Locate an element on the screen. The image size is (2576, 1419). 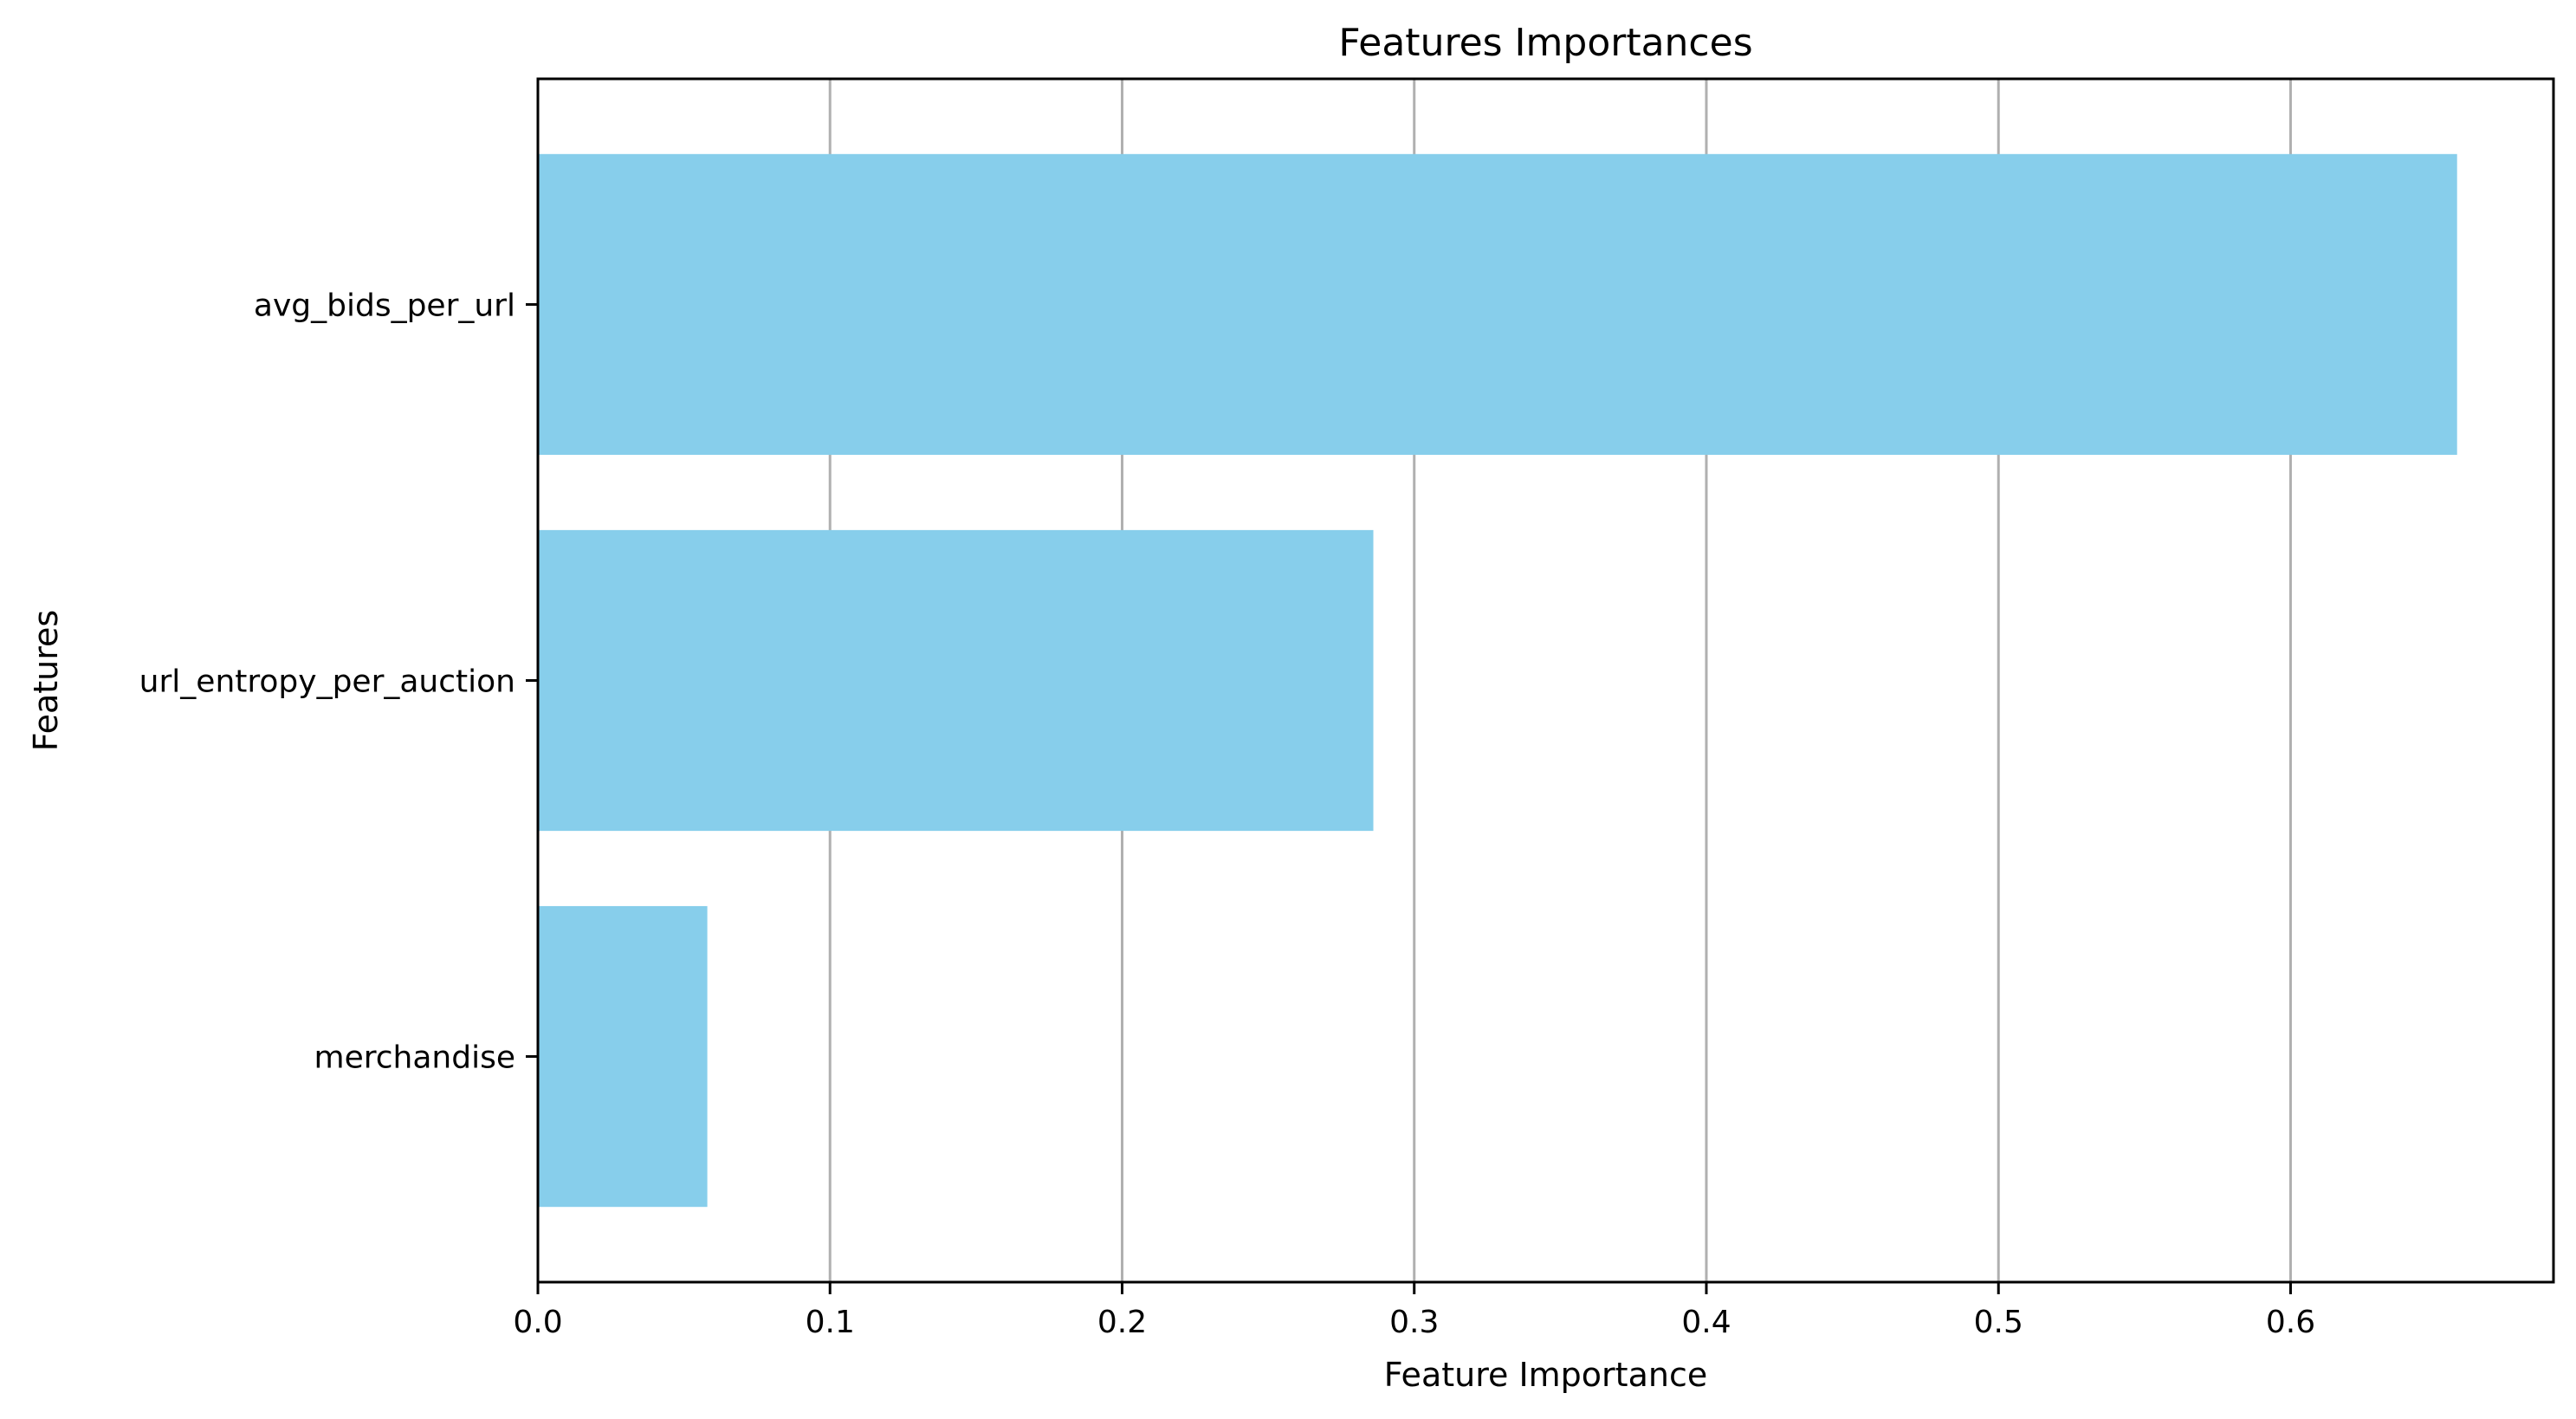
y-axis-label: Features is located at coordinates (46, 680).